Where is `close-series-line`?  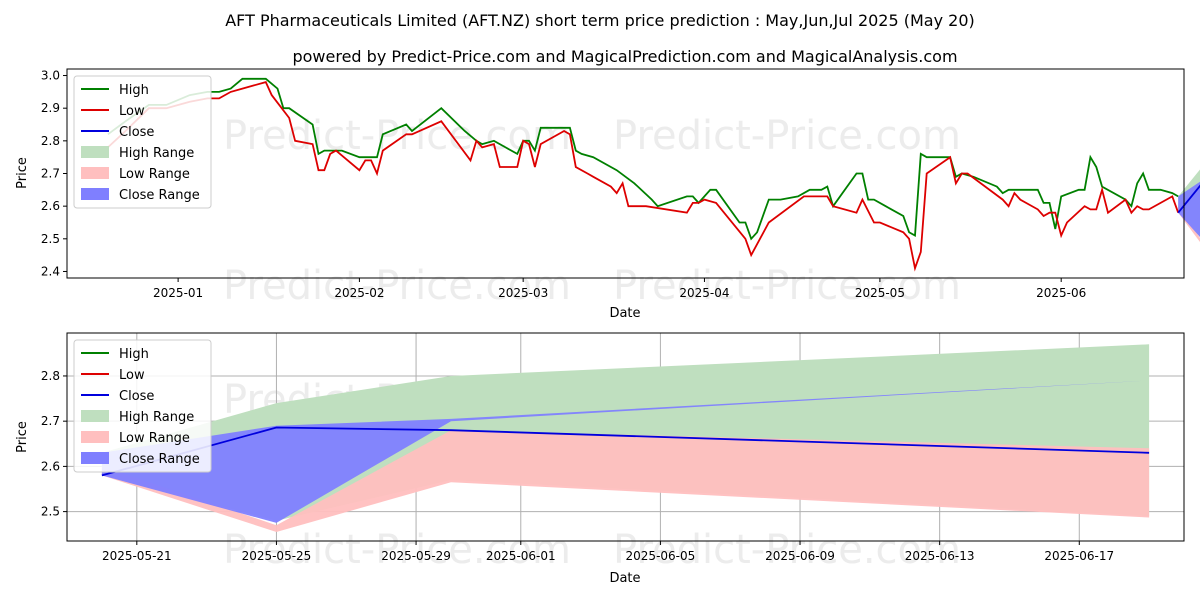 close-series-line is located at coordinates (1188, 199).